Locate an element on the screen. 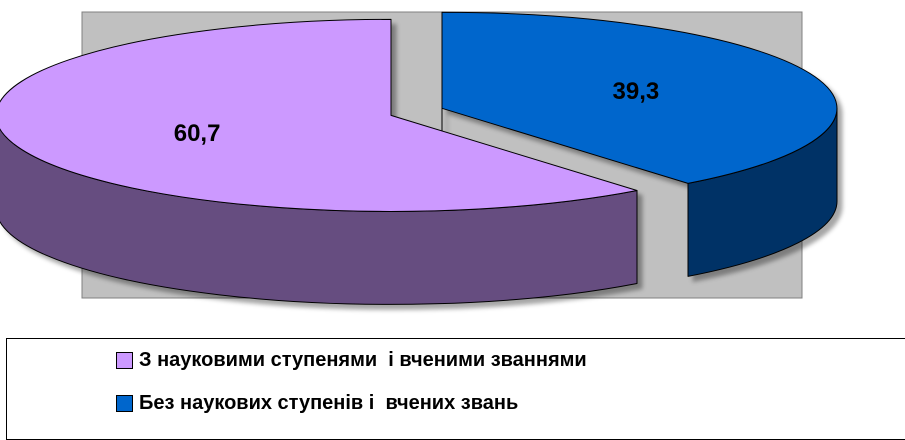 This screenshot has width=905, height=440. legend-item-2: Без наукових ступенів і вчених звань is located at coordinates (317, 403).